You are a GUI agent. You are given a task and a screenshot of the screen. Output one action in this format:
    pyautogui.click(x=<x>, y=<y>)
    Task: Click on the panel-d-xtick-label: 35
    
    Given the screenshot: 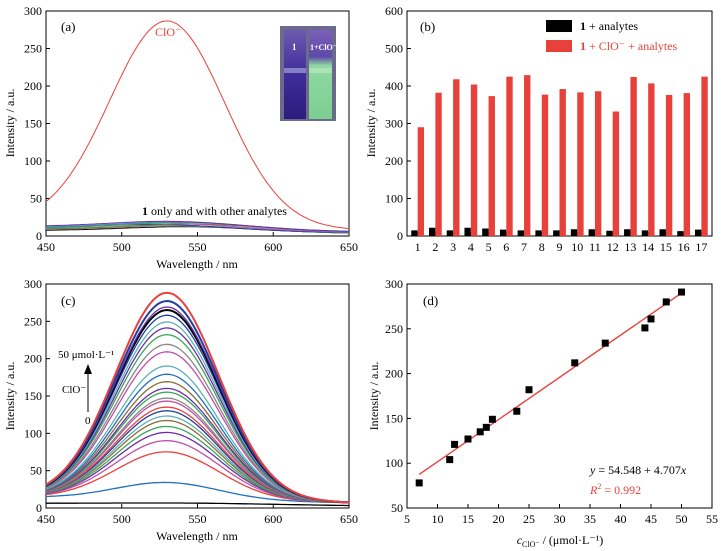 What is the action you would take?
    pyautogui.click(x=590, y=519)
    